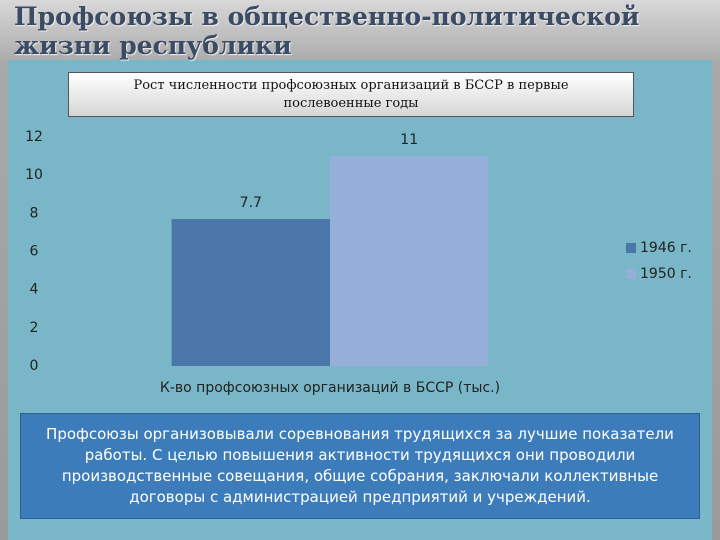  What do you see at coordinates (666, 248) in the screenshot?
I see `legend-label: 1946 г.` at bounding box center [666, 248].